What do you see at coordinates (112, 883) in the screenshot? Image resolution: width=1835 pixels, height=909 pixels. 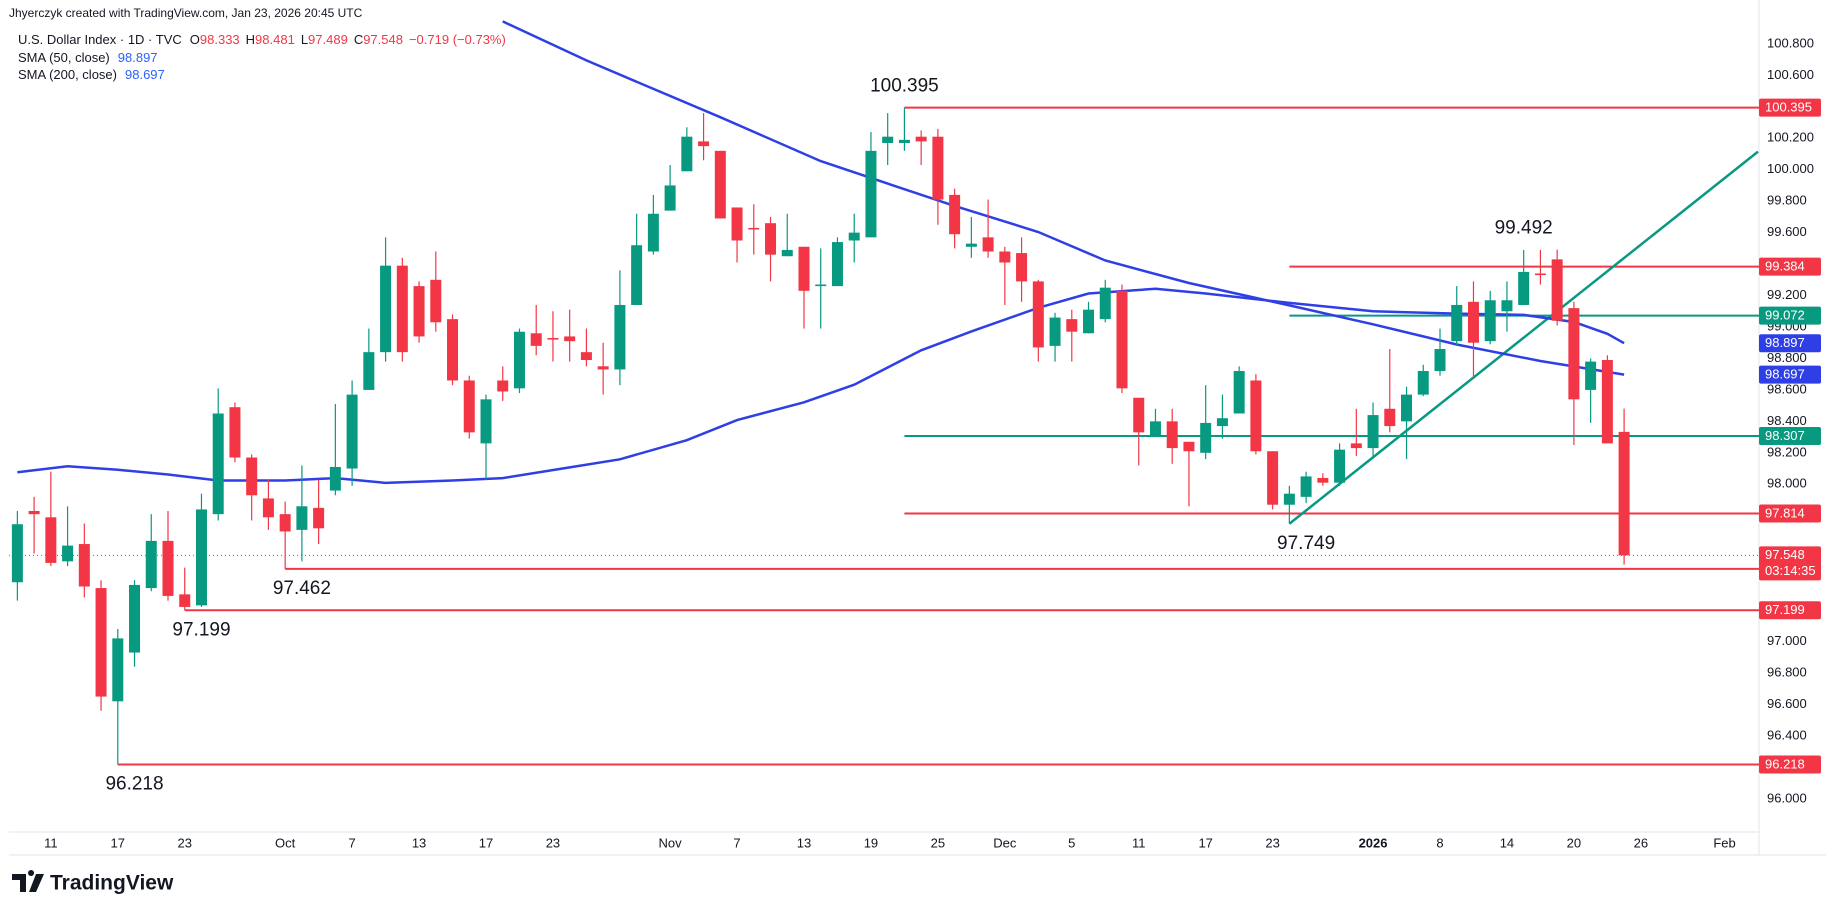 I see `logo-text: TradingView` at bounding box center [112, 883].